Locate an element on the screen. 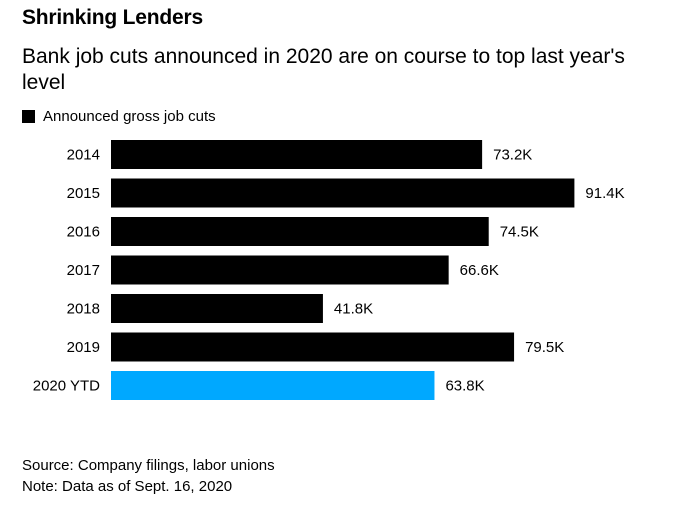 This screenshot has height=512, width=700. value-label: 66.6K is located at coordinates (479, 270).